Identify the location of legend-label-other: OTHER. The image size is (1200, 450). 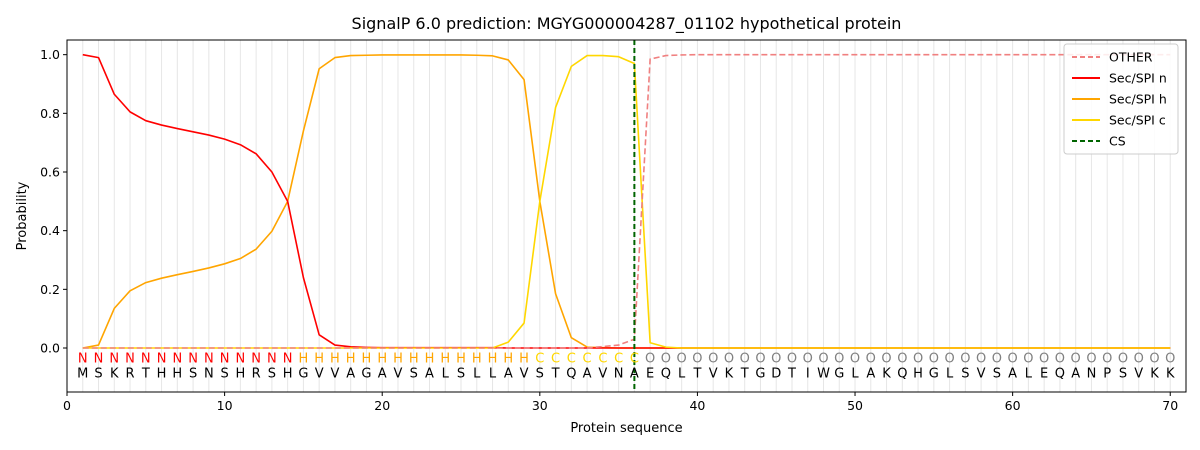
(1131, 57).